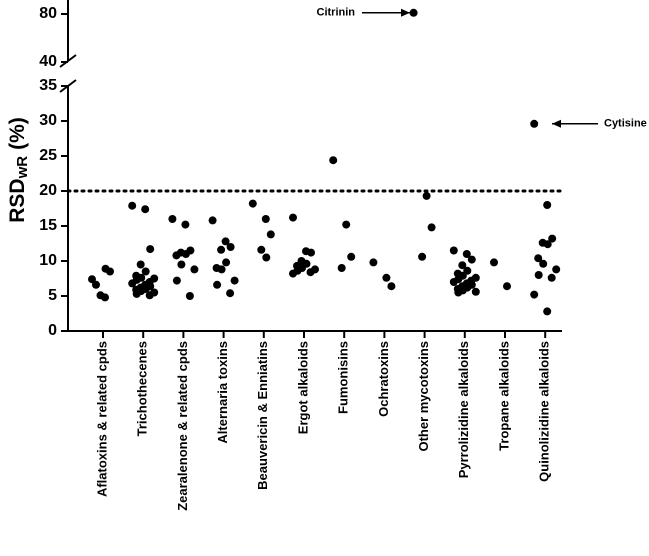  Describe the element at coordinates (463, 409) in the screenshot. I see `x-tick-label: Pyrrolizidine alkaloids` at that location.